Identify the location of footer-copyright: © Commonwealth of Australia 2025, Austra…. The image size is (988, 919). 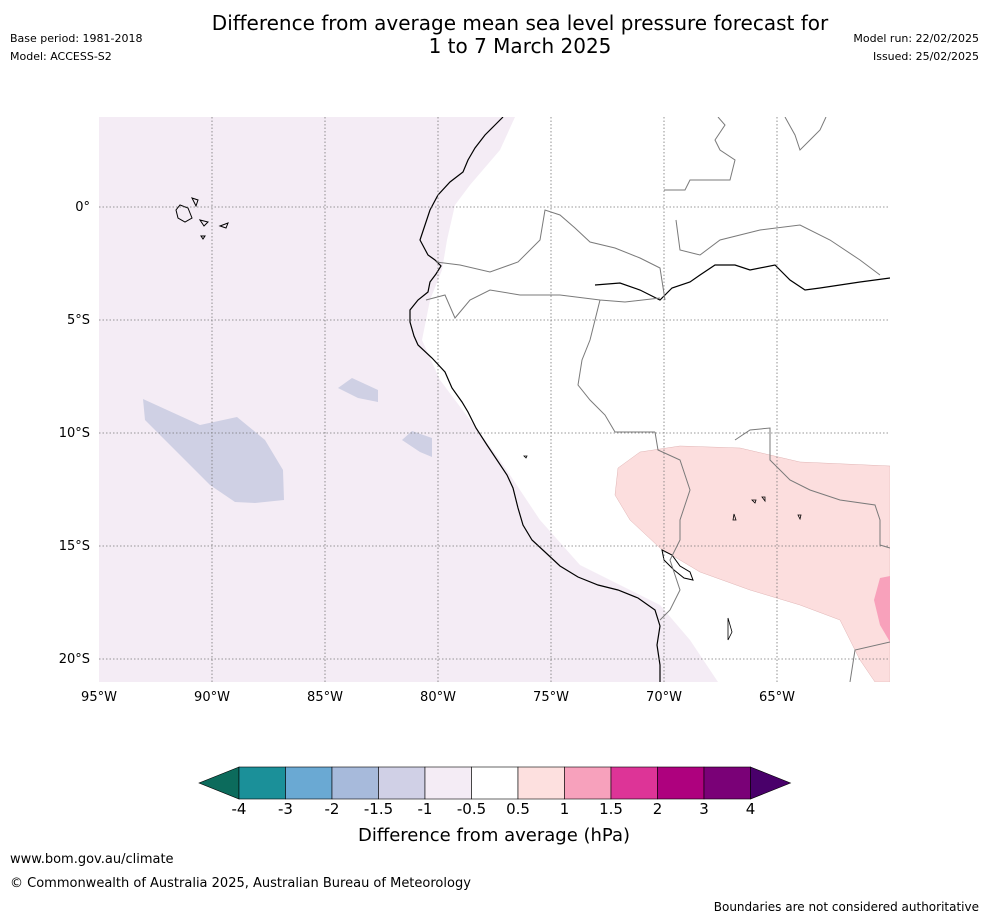
(240, 883).